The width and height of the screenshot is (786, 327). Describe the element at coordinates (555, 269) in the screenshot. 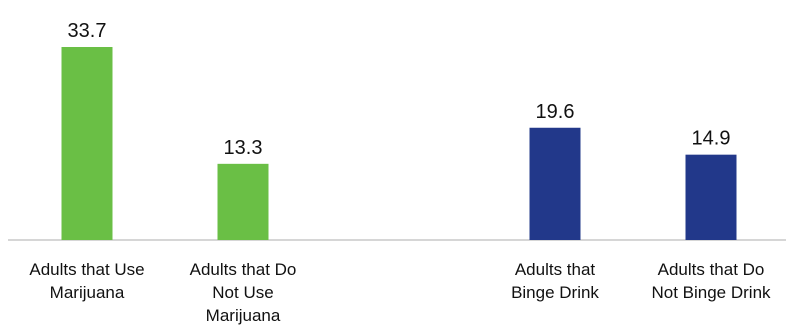

I see `category-label-adults-that-binge-drink-line-1: Adults that` at that location.